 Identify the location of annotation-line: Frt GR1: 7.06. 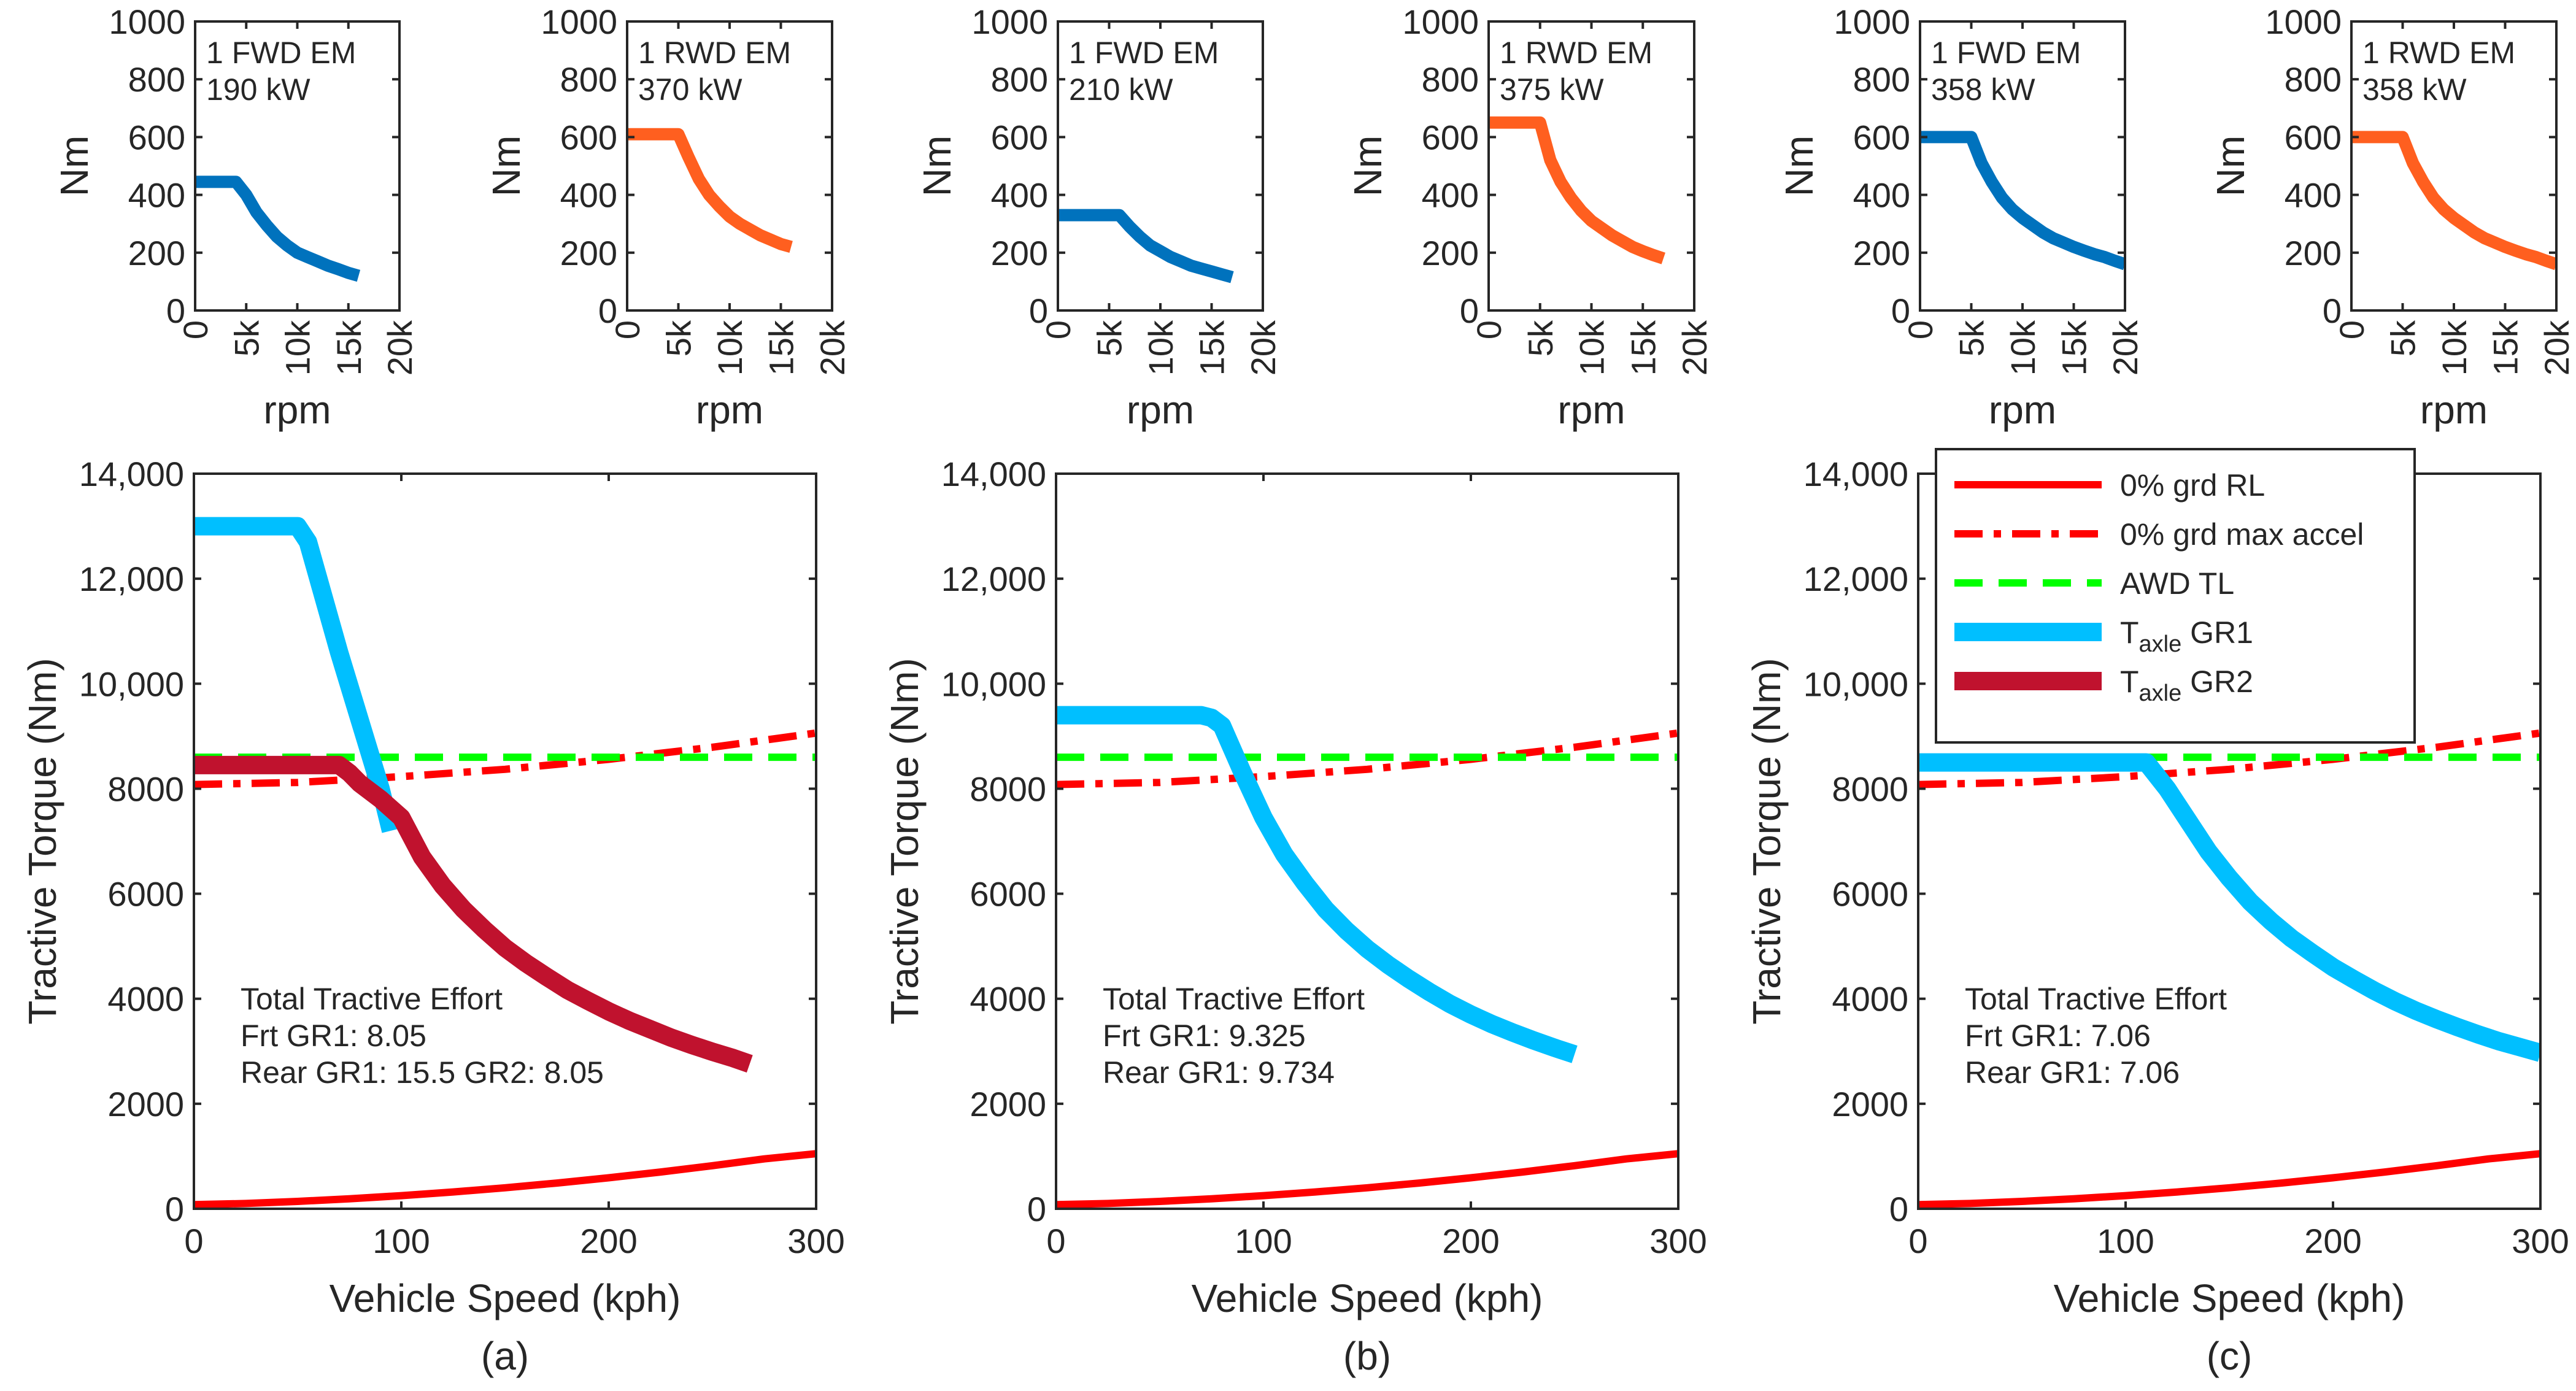
(2058, 1036).